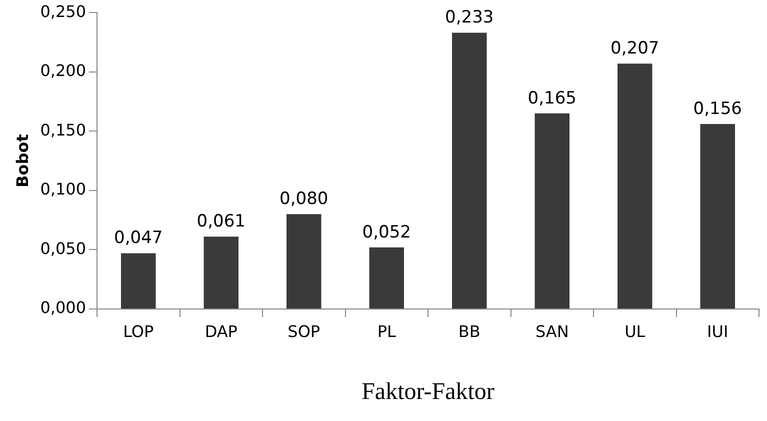 Image resolution: width=767 pixels, height=421 pixels. I want to click on x-tick-label: LOP, so click(138, 331).